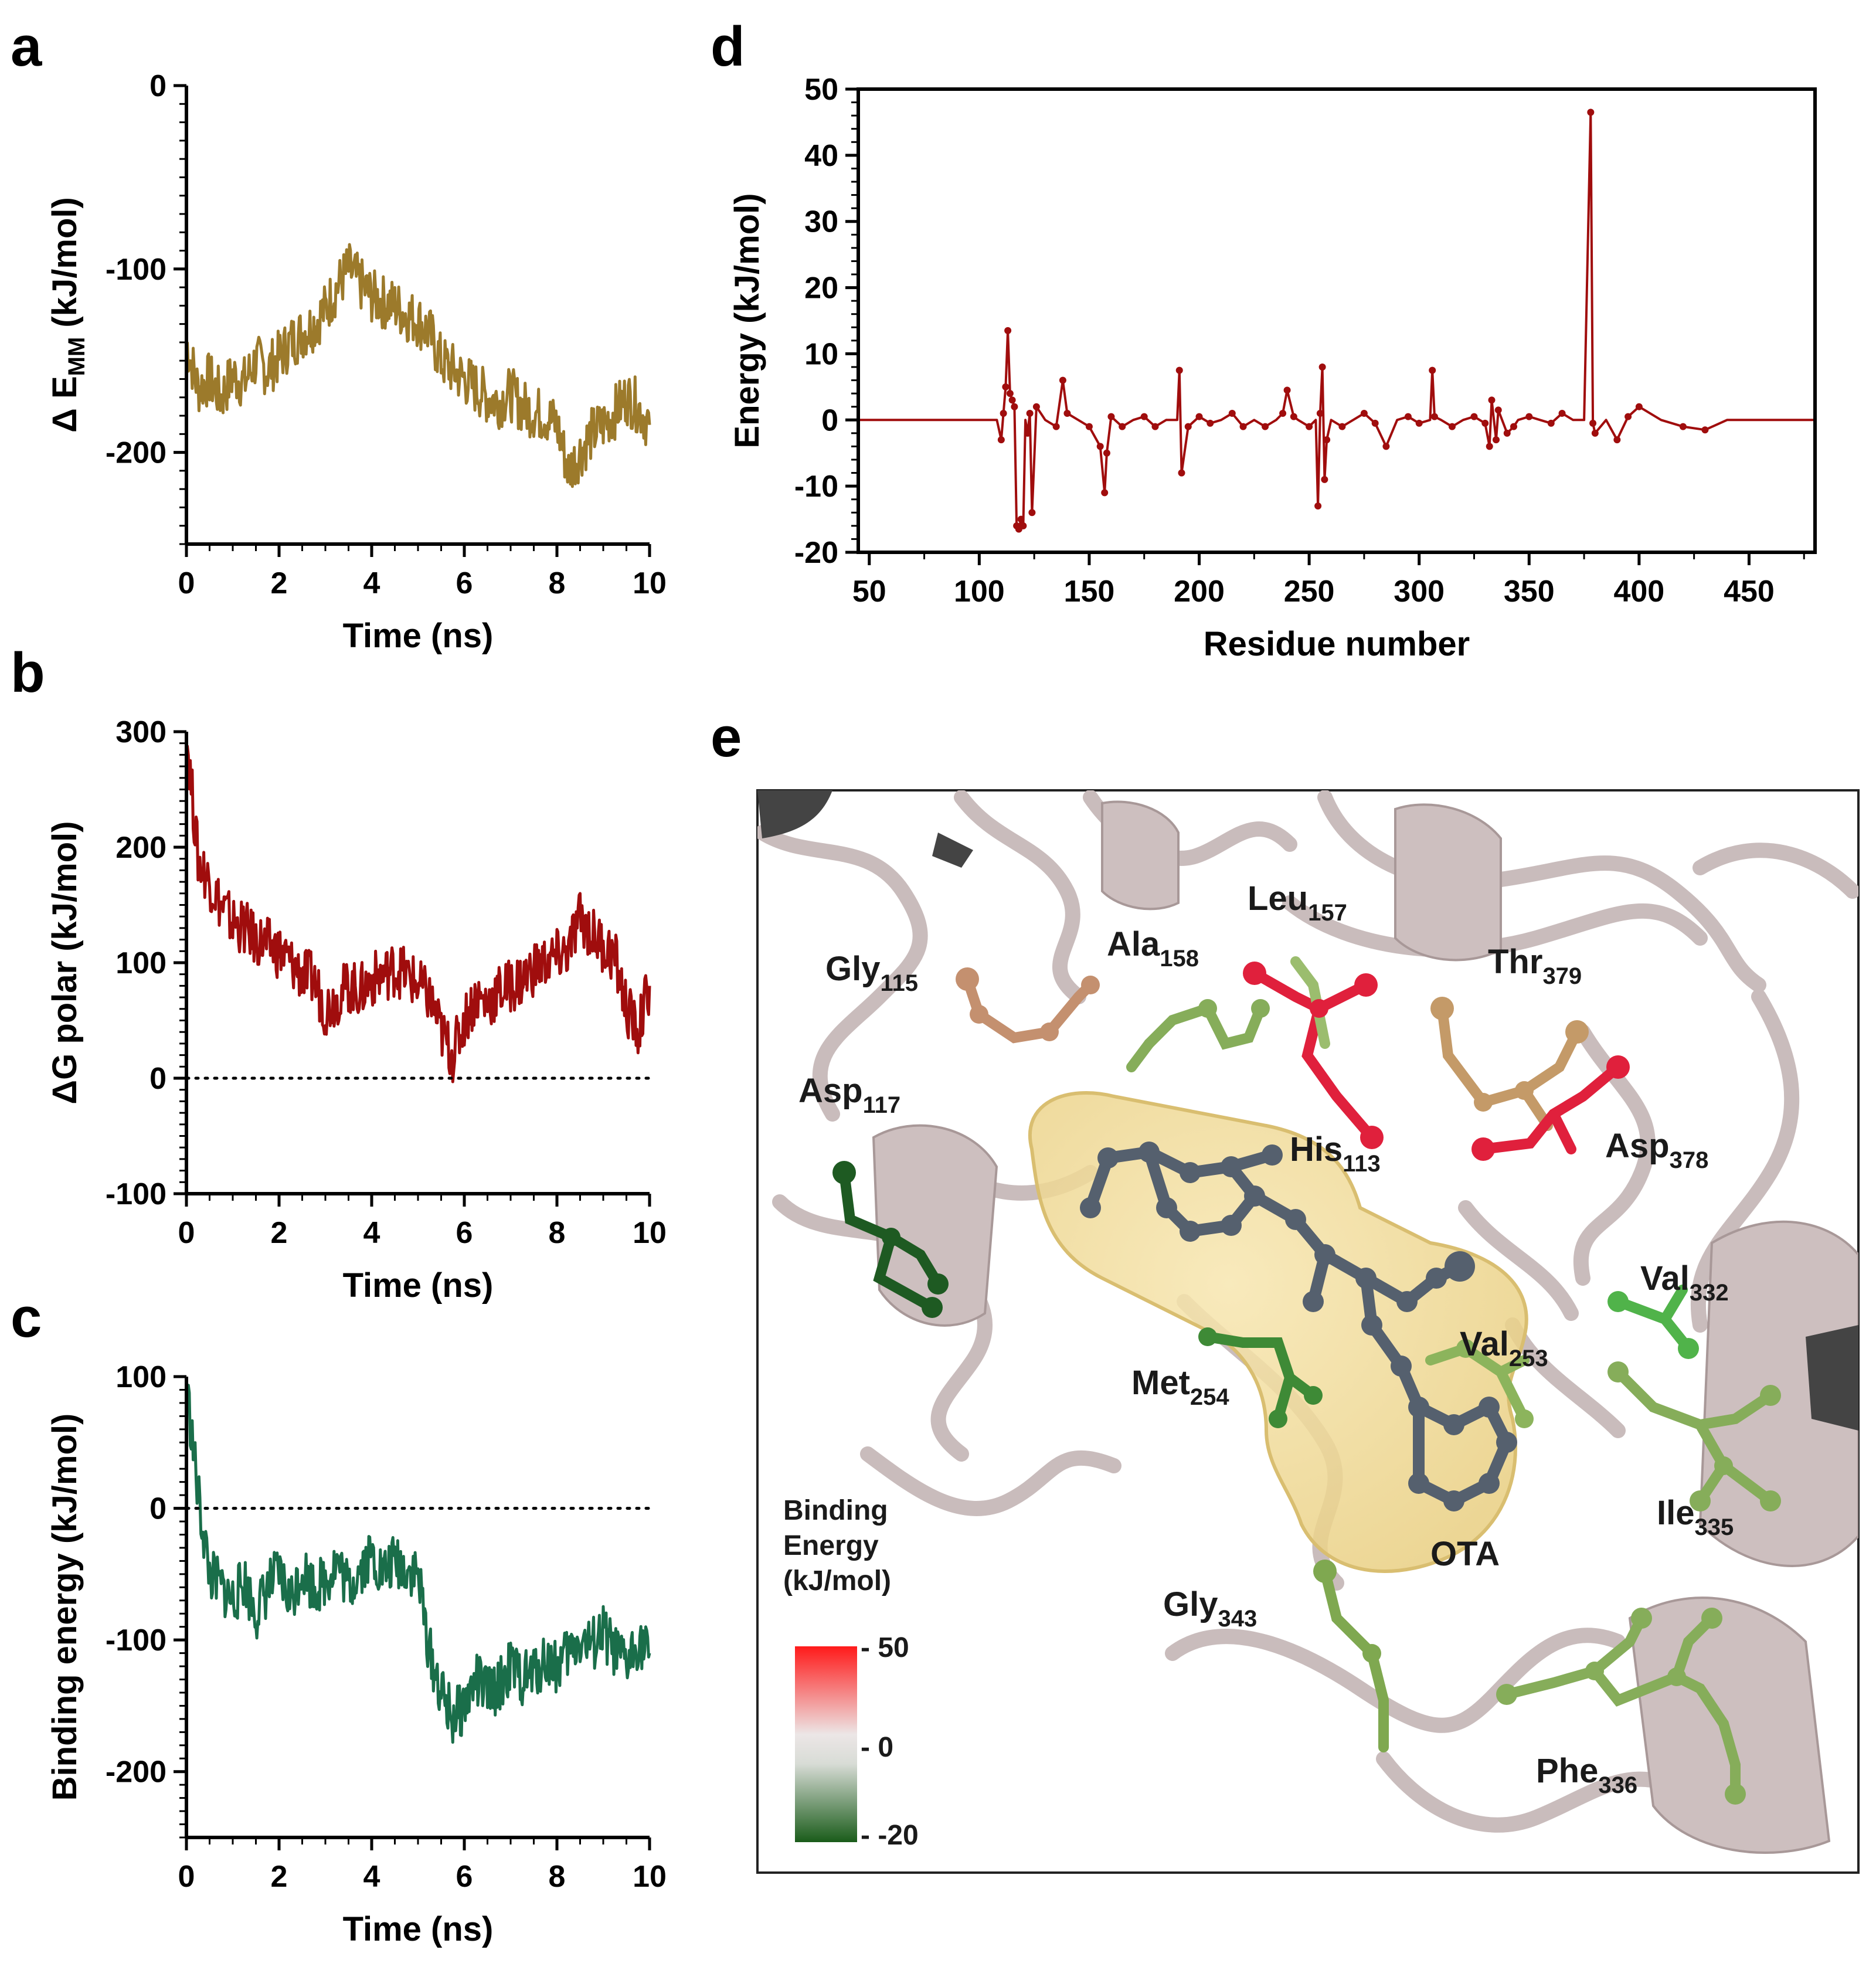 The image size is (1876, 1977). What do you see at coordinates (1153, 948) in the screenshot?
I see `label-ala158: Ala158` at bounding box center [1153, 948].